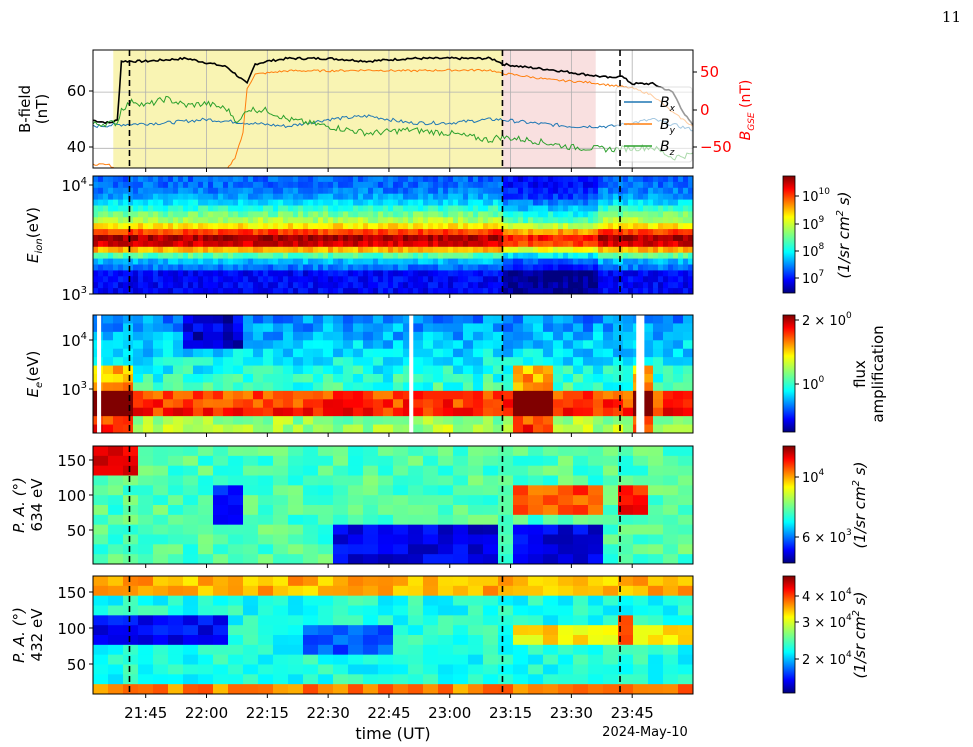  Describe the element at coordinates (668, 104) in the screenshot. I see `legend-bx: Bx` at that location.